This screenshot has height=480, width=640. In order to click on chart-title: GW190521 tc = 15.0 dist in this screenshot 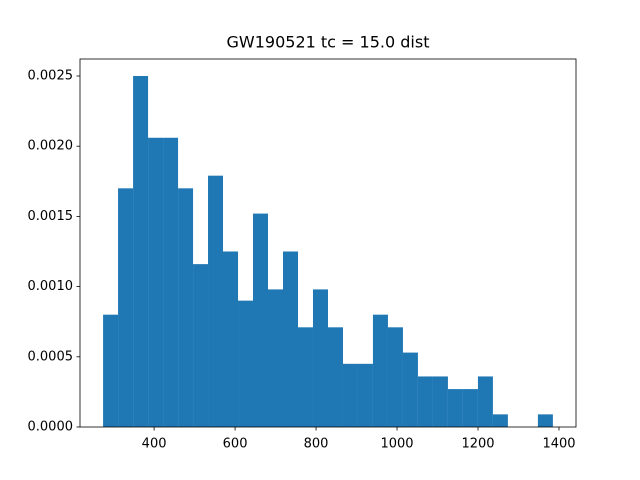, I will do `click(328, 42)`.